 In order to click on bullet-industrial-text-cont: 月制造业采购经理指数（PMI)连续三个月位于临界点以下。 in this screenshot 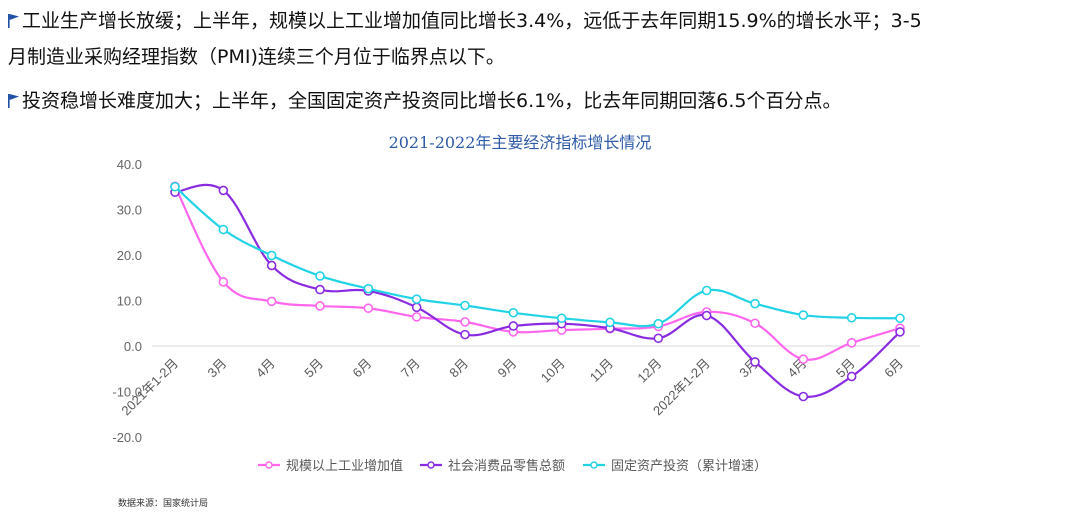, I will do `click(256, 57)`.